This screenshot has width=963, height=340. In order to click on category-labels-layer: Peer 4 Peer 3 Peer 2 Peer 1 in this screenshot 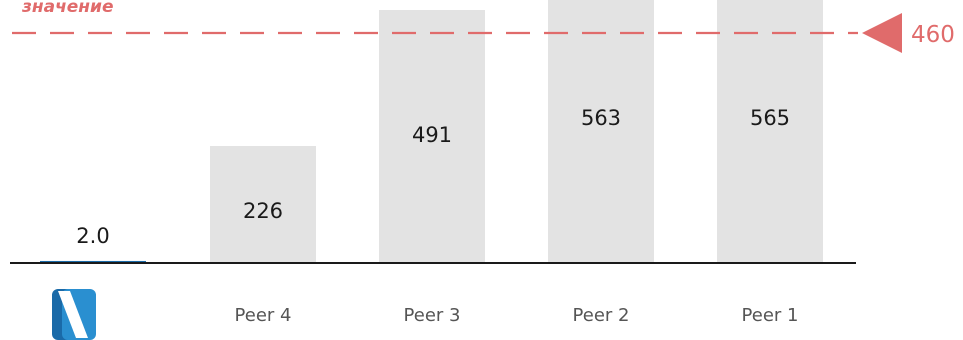, I will do `click(517, 315)`.